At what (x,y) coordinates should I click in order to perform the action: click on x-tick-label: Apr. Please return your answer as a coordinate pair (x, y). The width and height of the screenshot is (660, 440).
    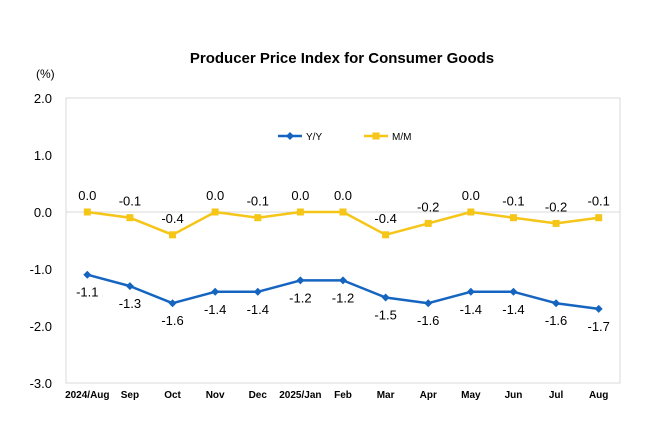
    Looking at the image, I should click on (428, 395).